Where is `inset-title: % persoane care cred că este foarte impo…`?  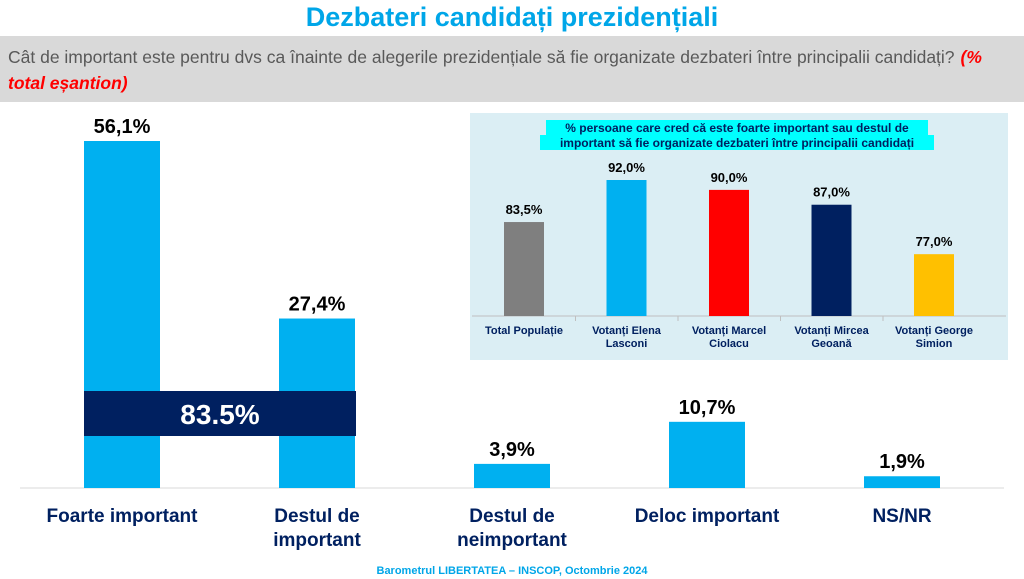 inset-title: % persoane care cred că este foarte impo… is located at coordinates (737, 135).